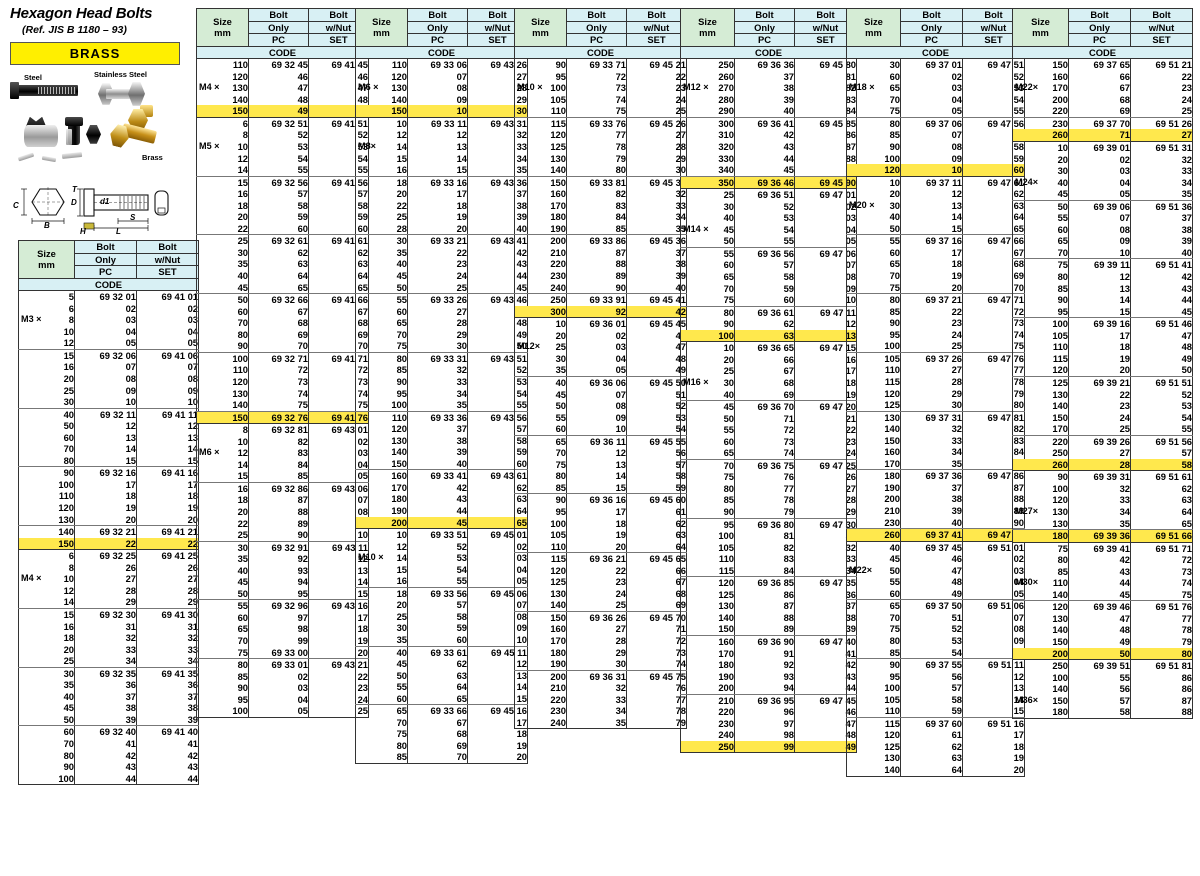  Describe the element at coordinates (437, 40) in the screenshot. I see `header-pc: PC` at that location.